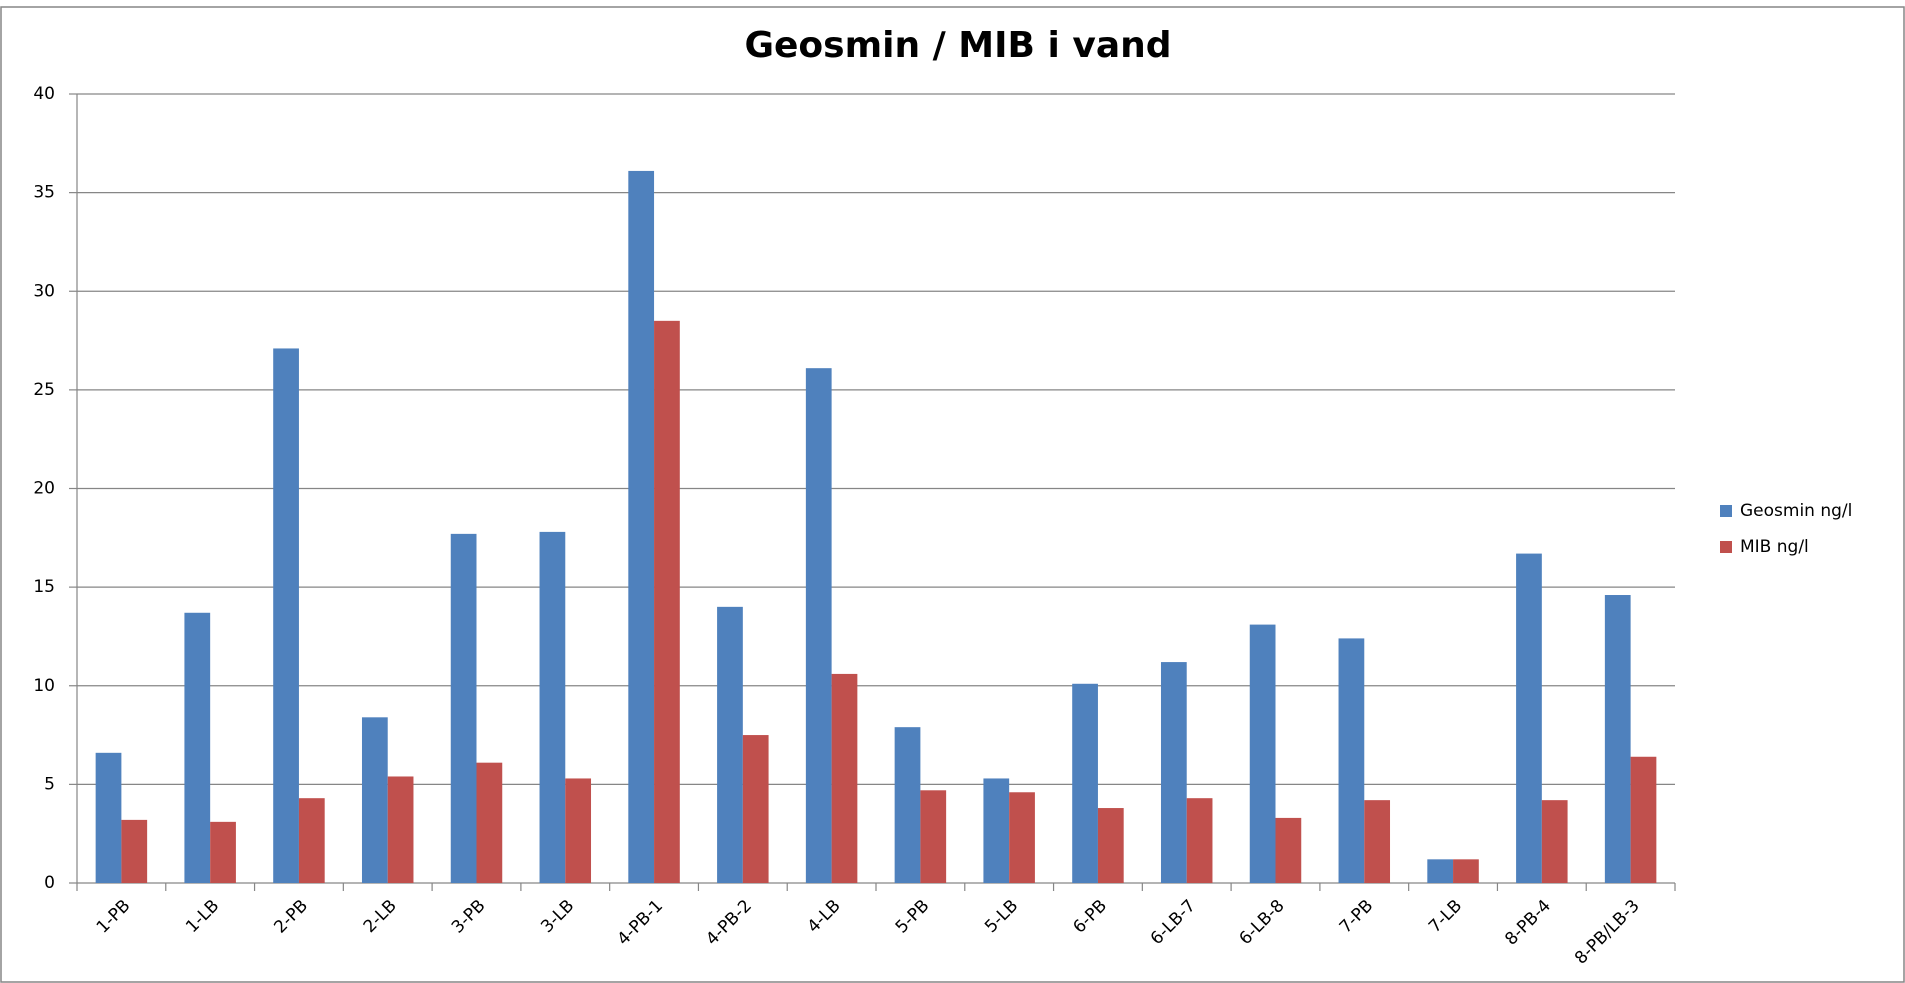 This screenshot has width=1905, height=983. I want to click on y-tick-label: 15, so click(44, 587).